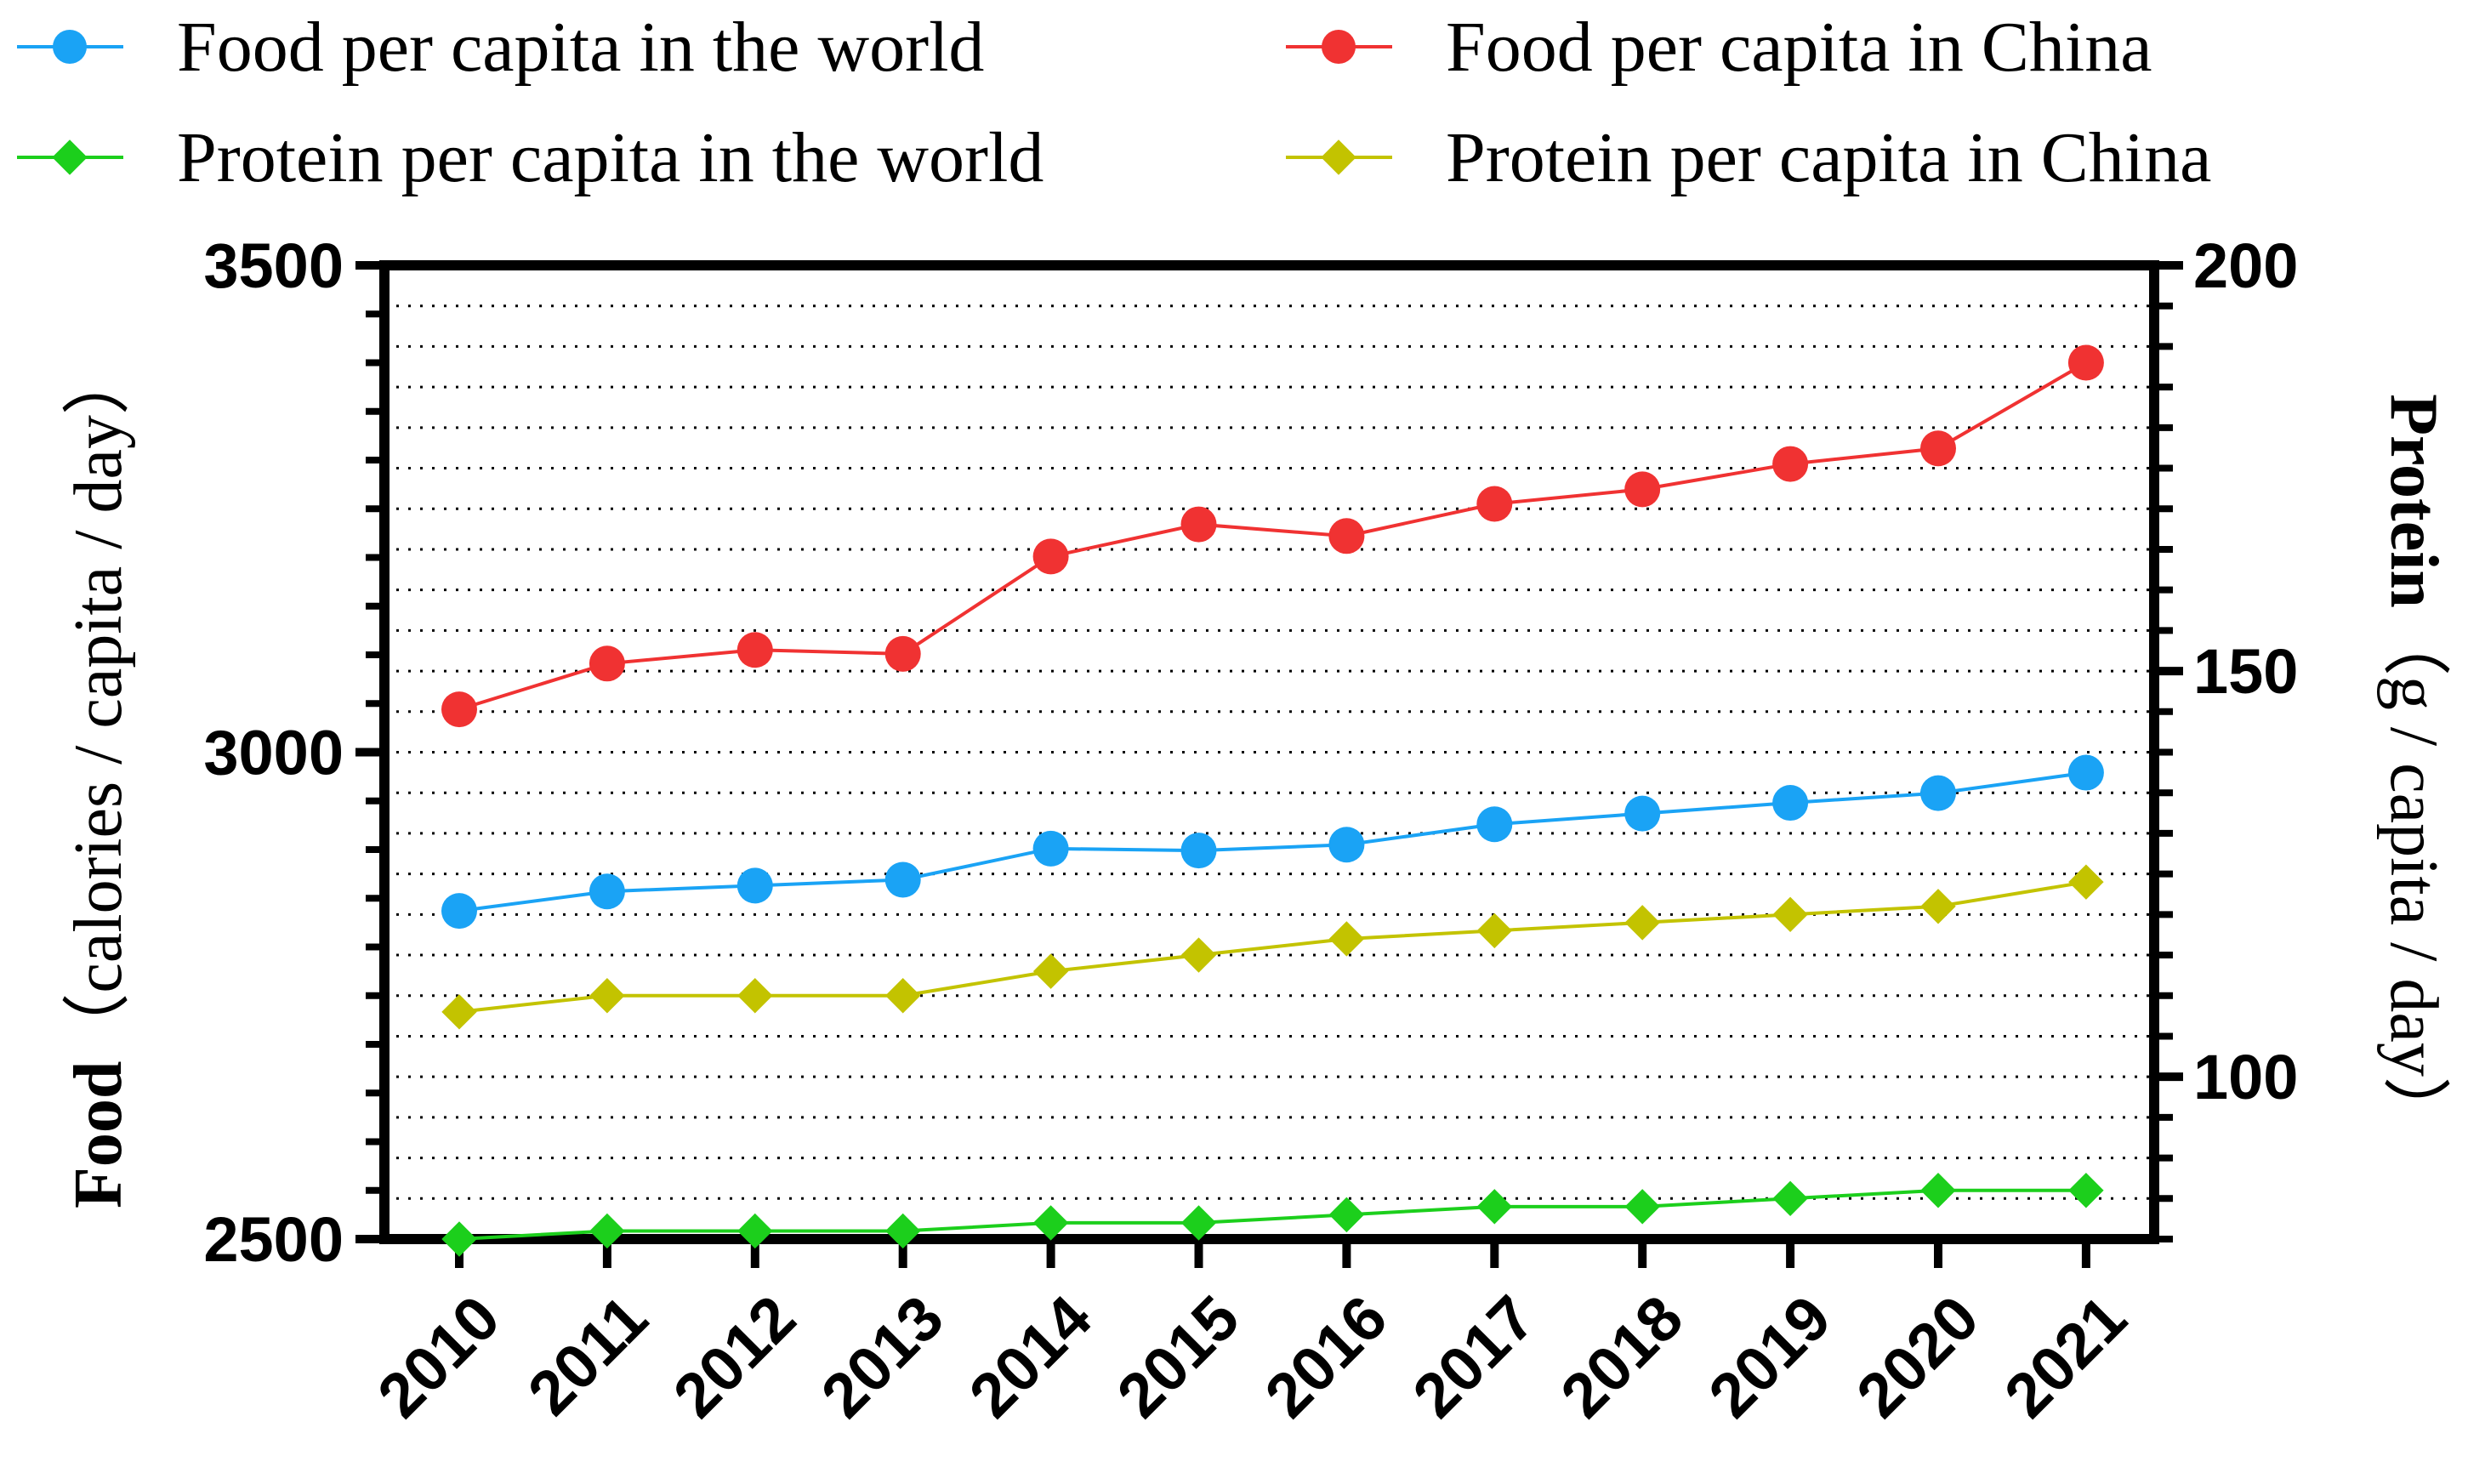  I want to click on x-tick-label: 2014, so click(1030, 1356).